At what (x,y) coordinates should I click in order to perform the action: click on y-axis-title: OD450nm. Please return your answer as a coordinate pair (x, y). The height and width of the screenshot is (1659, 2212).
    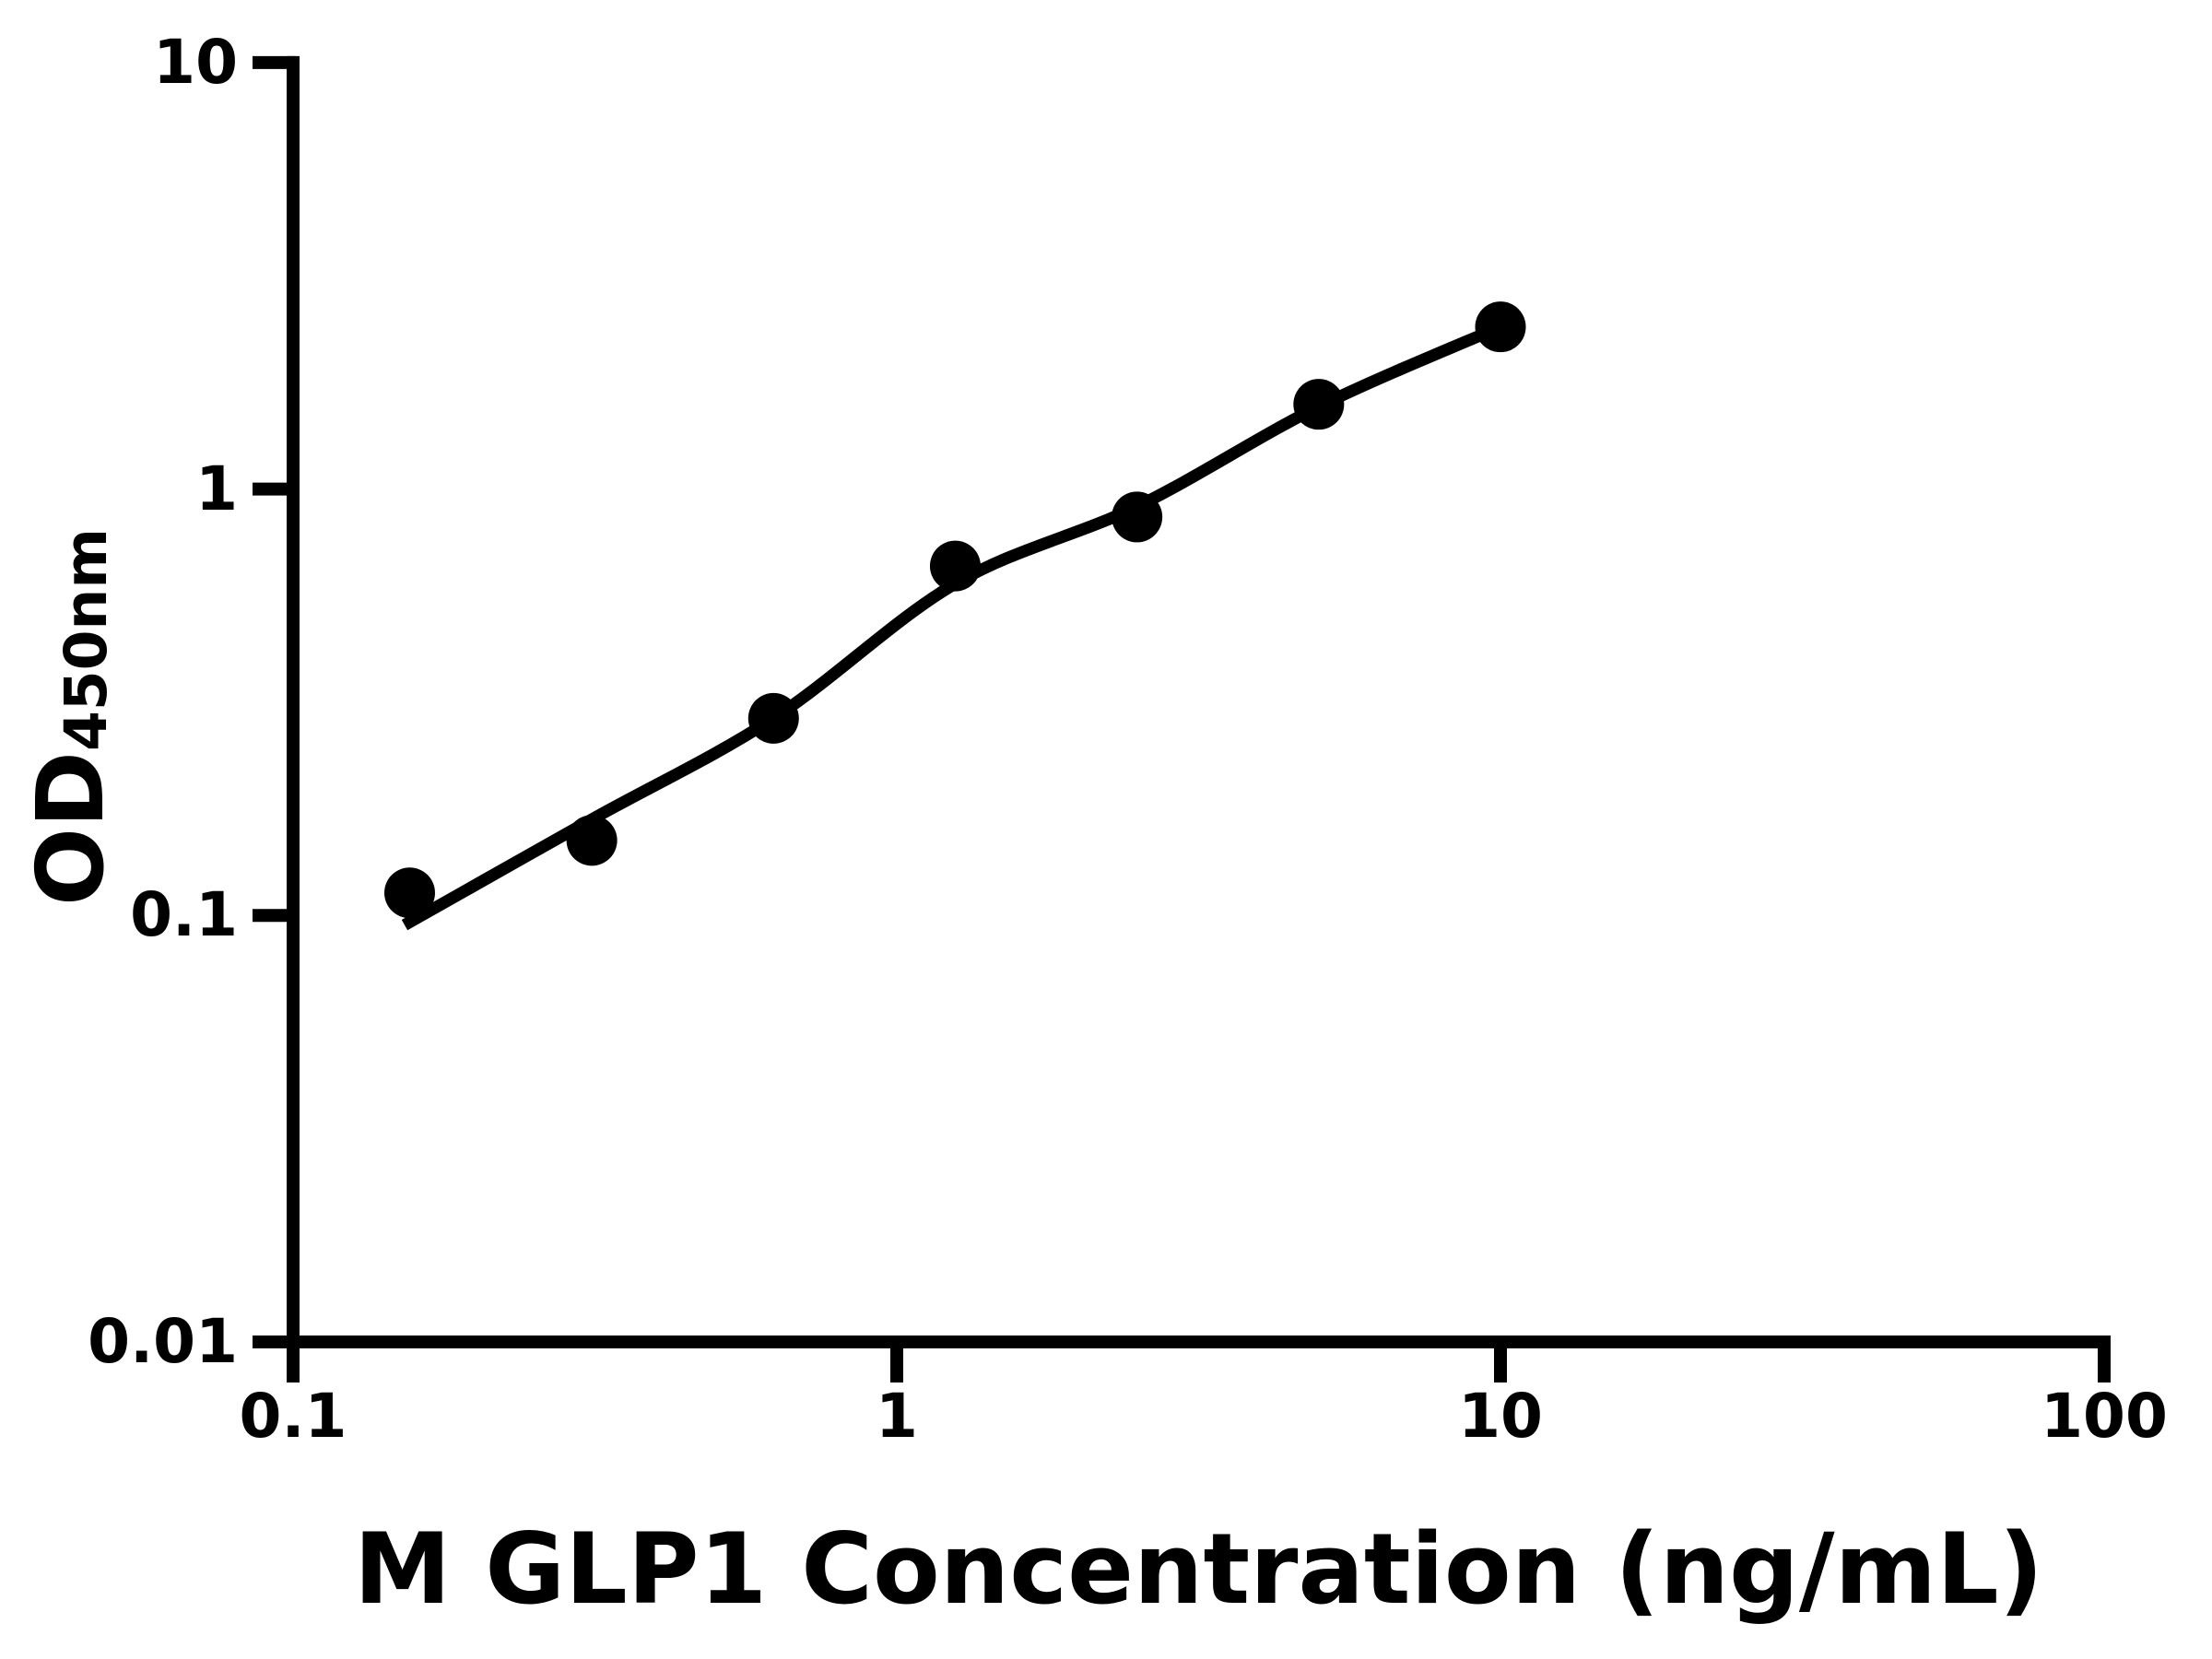
    Looking at the image, I should click on (70, 716).